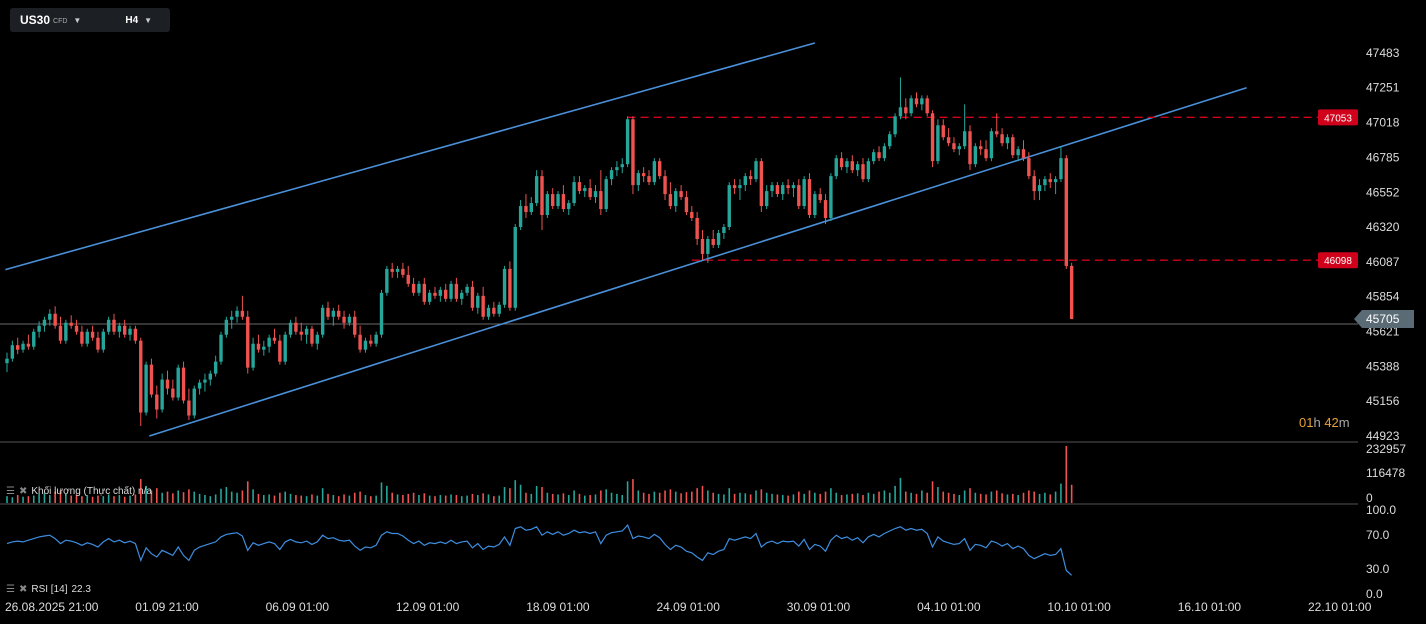  I want to click on countdown-minutes-unit: m, so click(1344, 422).